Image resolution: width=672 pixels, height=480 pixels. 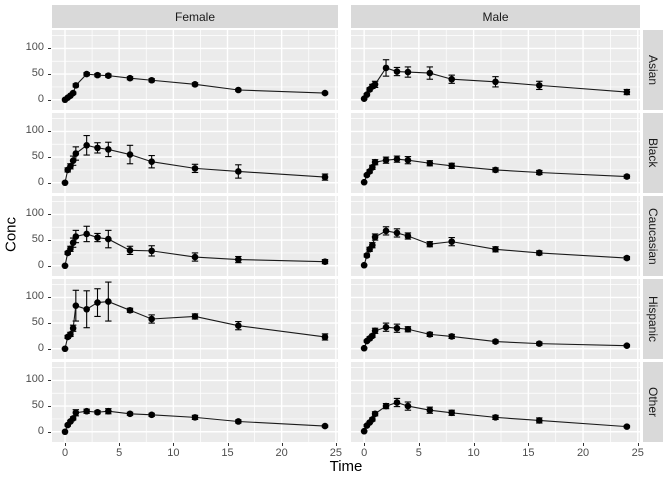 I want to click on panel-female-other, so click(x=195, y=402).